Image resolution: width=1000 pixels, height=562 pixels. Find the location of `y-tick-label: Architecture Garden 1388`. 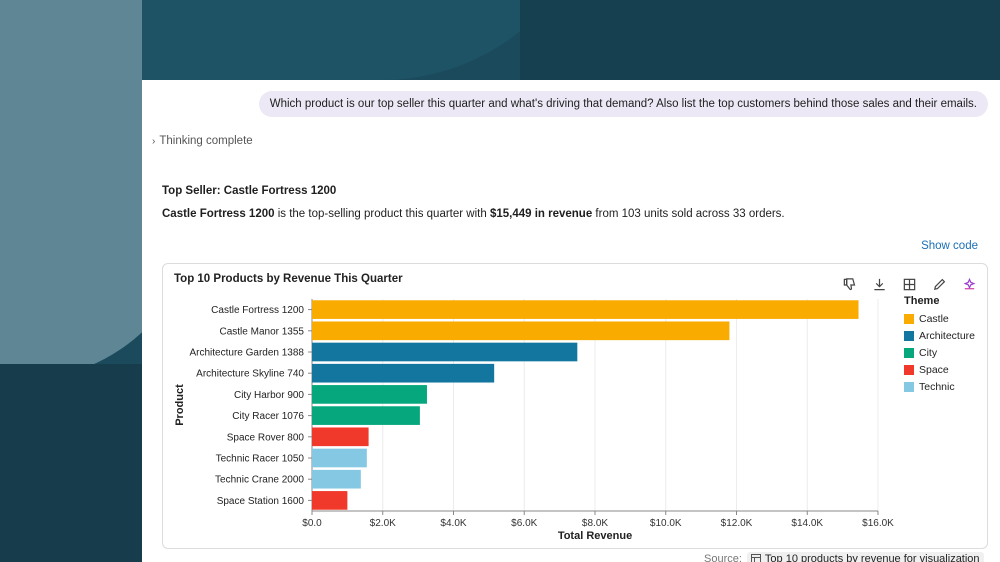

y-tick-label: Architecture Garden 1388 is located at coordinates (246, 353).